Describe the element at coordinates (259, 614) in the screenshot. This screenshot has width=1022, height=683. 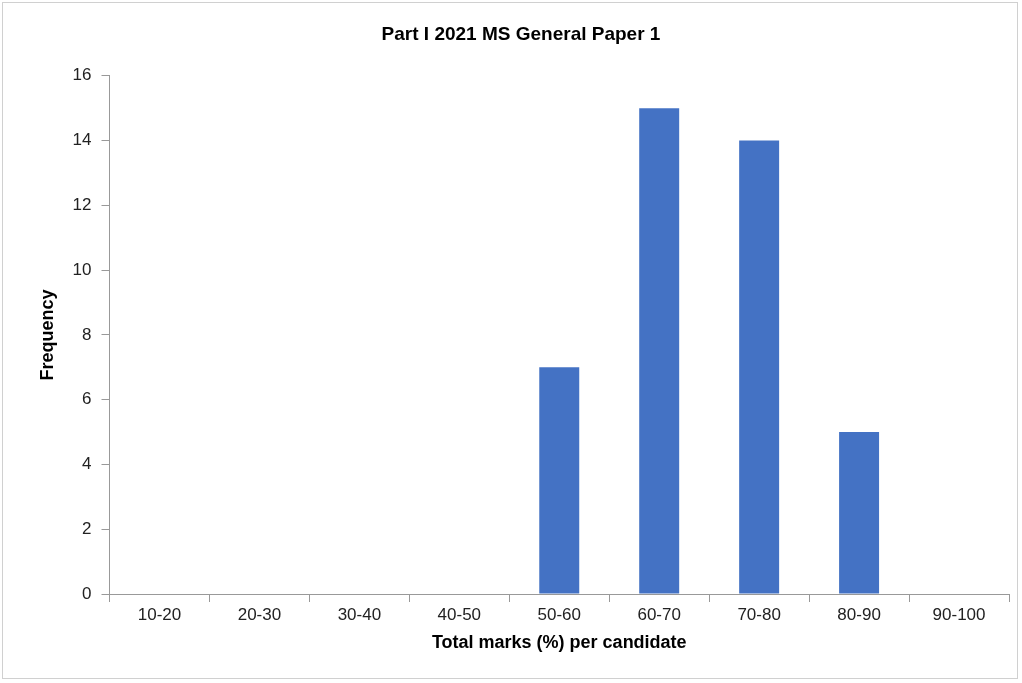
I see `x-tick-label: 20-30` at that location.